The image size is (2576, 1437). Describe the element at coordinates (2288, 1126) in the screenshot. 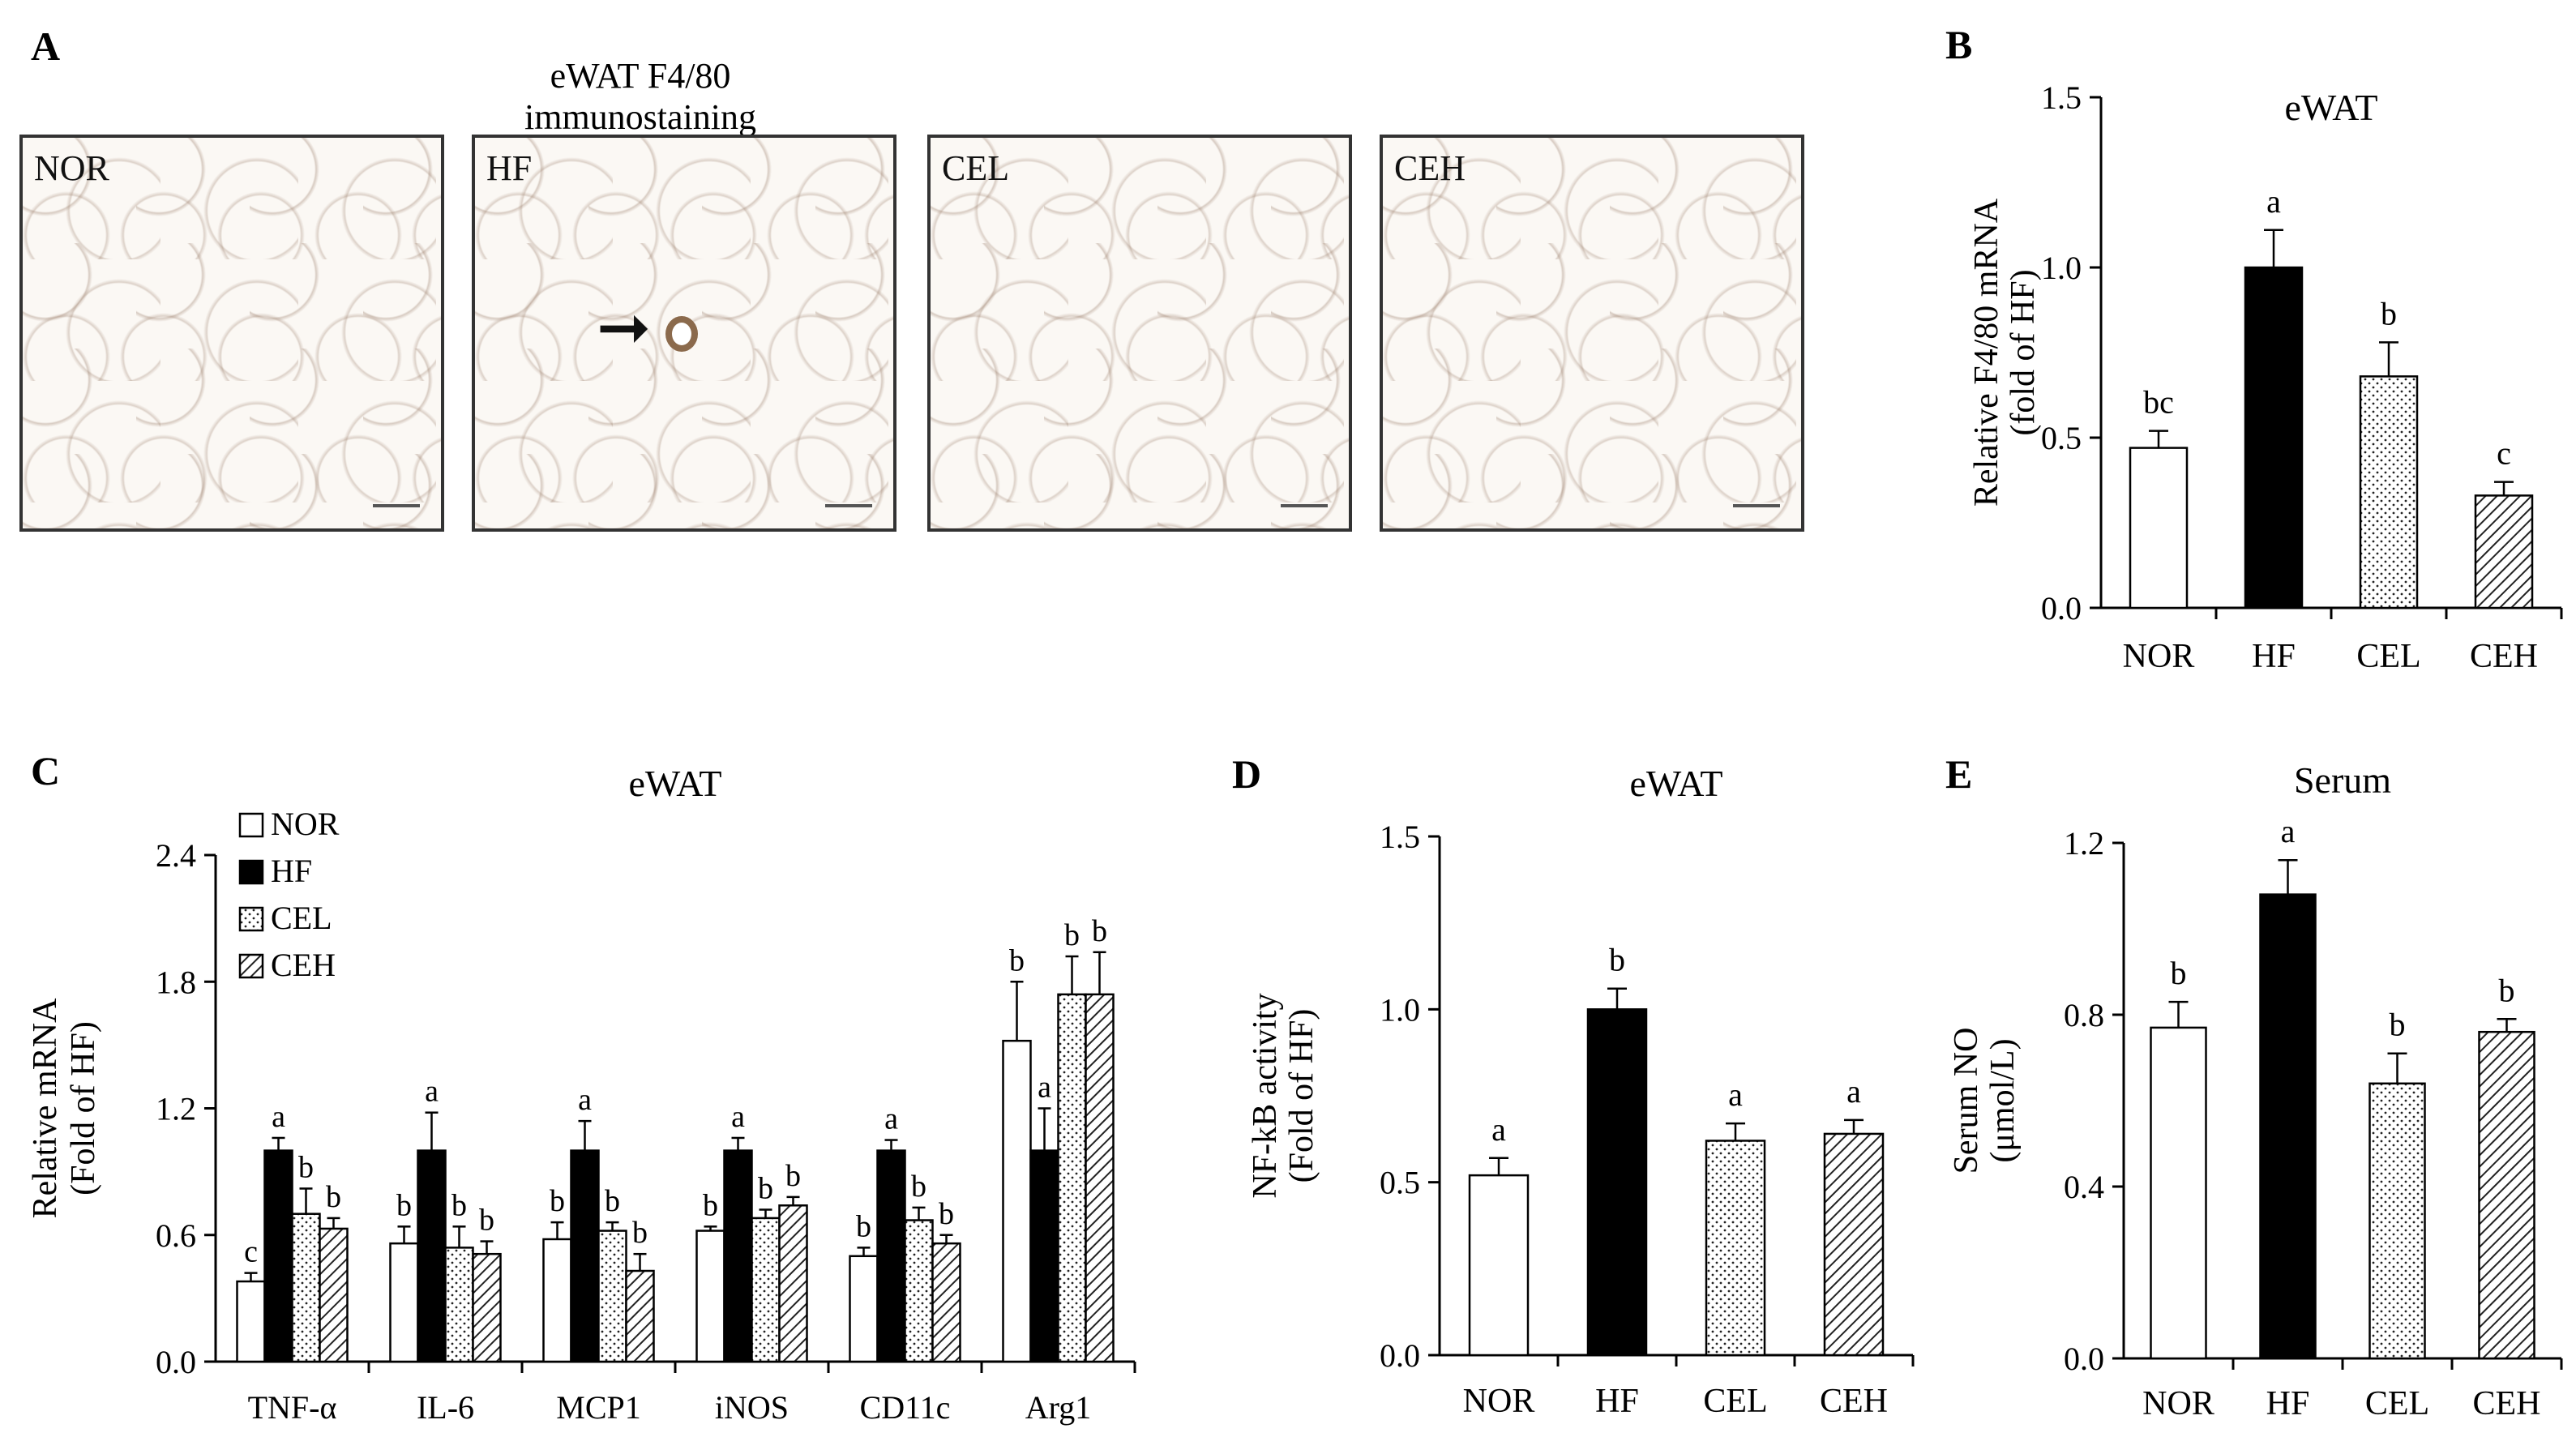

I see `panel-e-bar-hf` at that location.